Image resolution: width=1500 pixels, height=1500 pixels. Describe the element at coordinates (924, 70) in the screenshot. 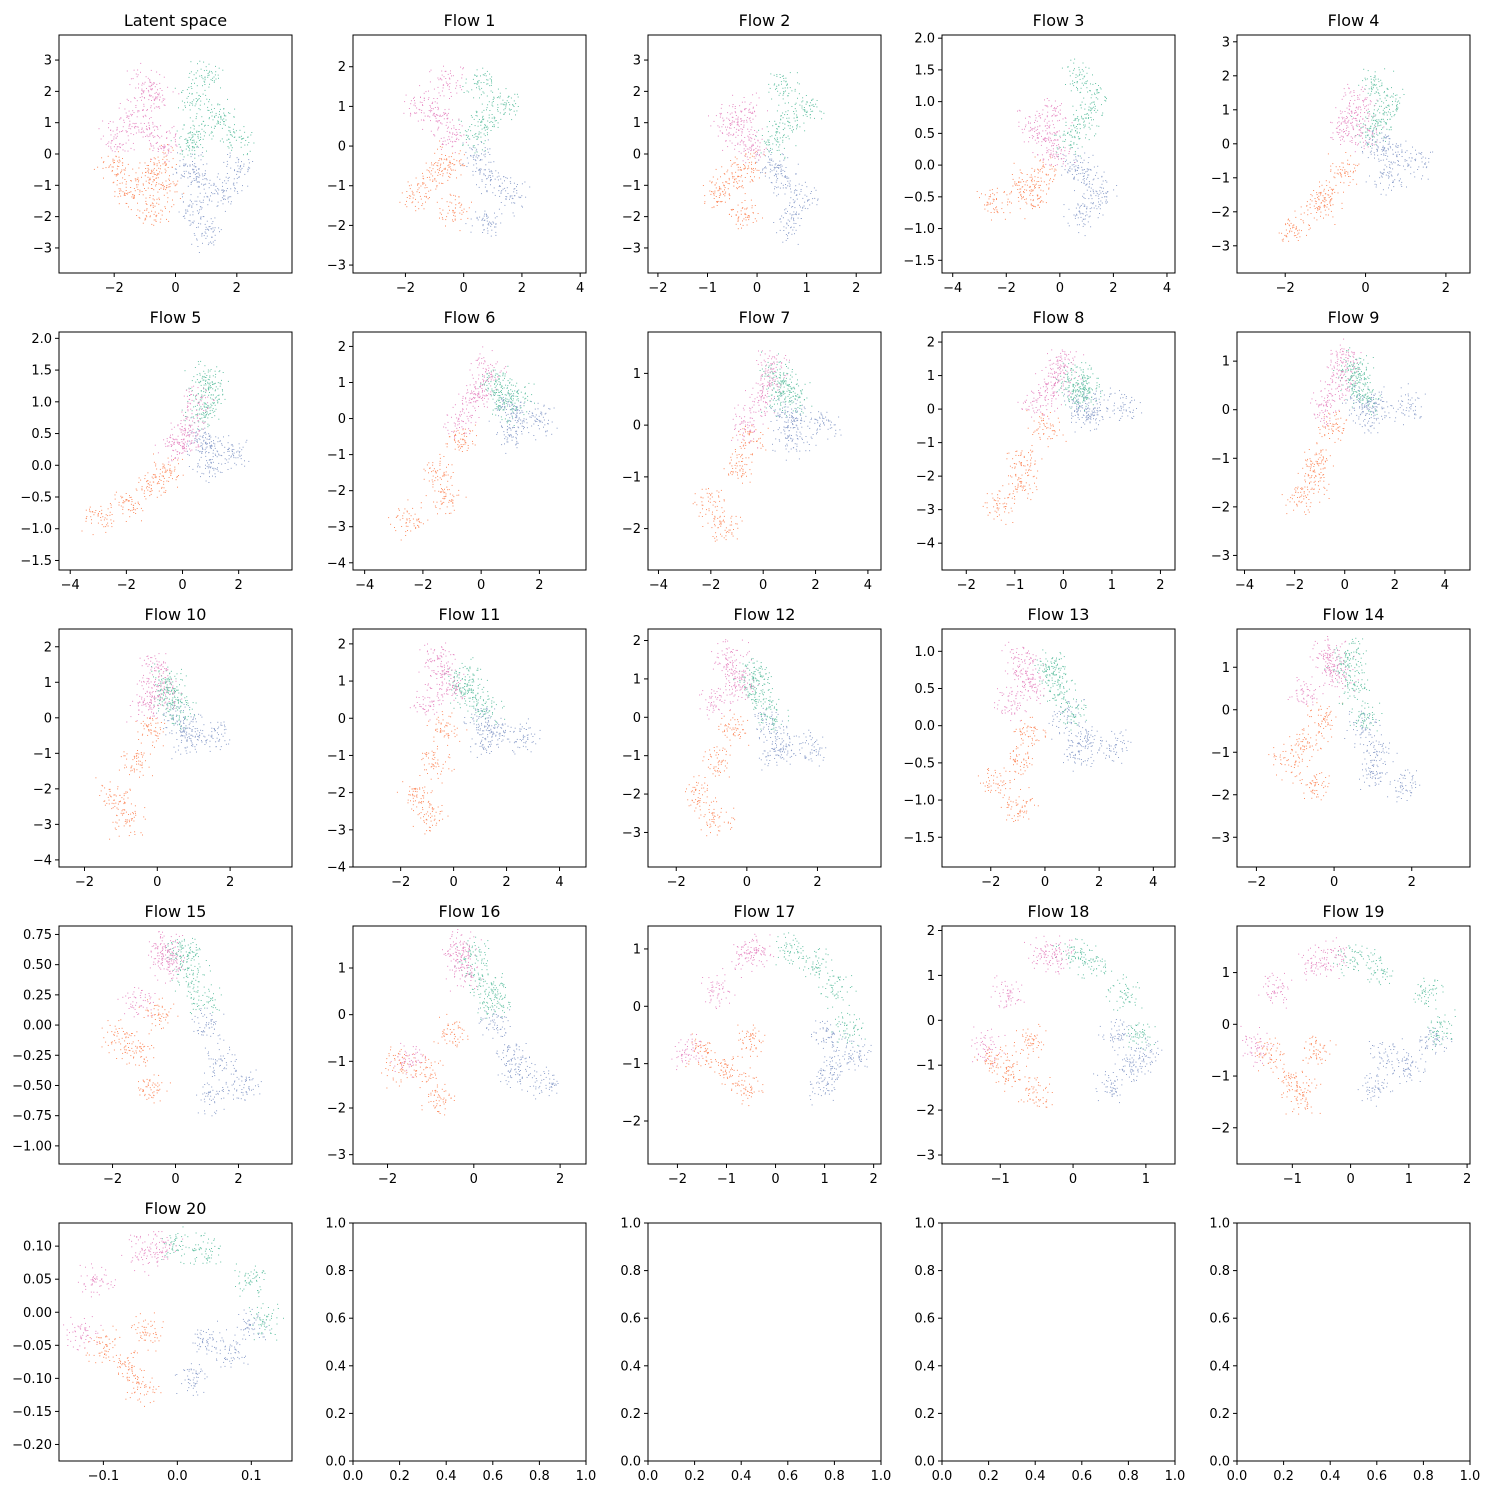

I see `y-tick-label: 1.5` at that location.